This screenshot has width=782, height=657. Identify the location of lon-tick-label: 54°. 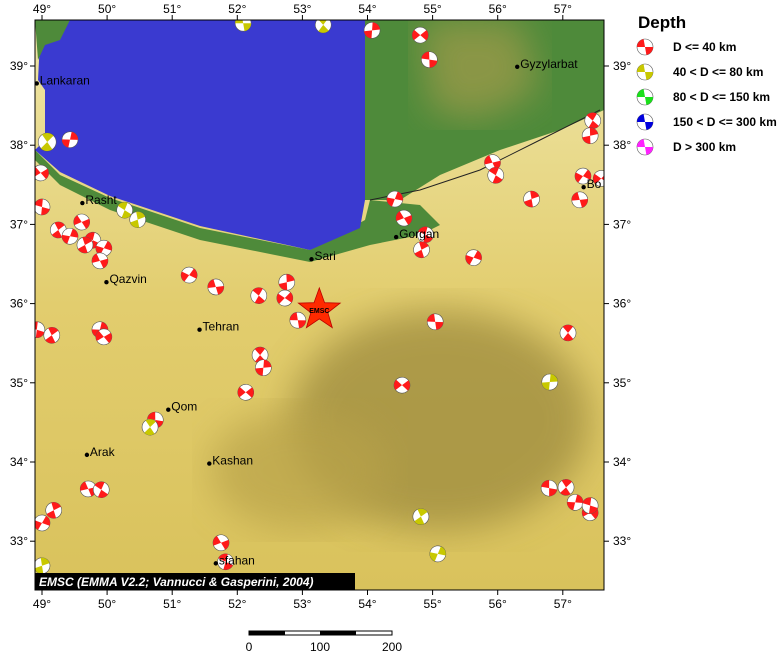
(367, 9).